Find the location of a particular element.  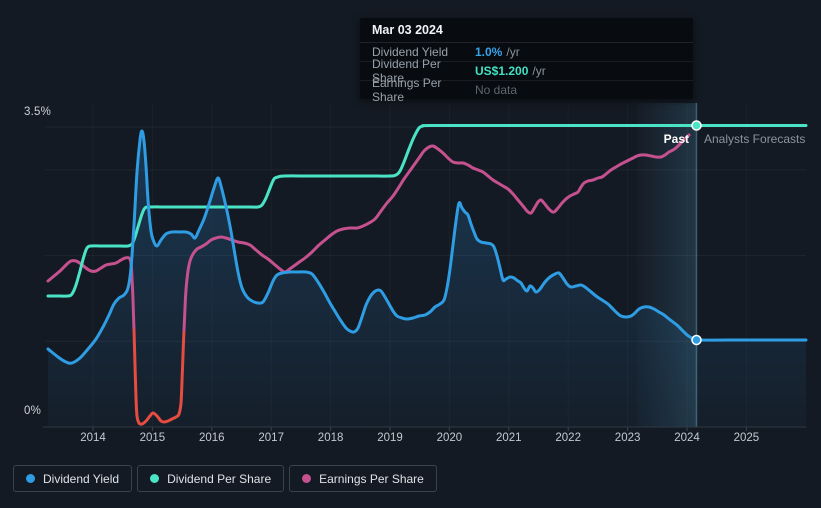

dividend-yield-today-dot is located at coordinates (696, 340).